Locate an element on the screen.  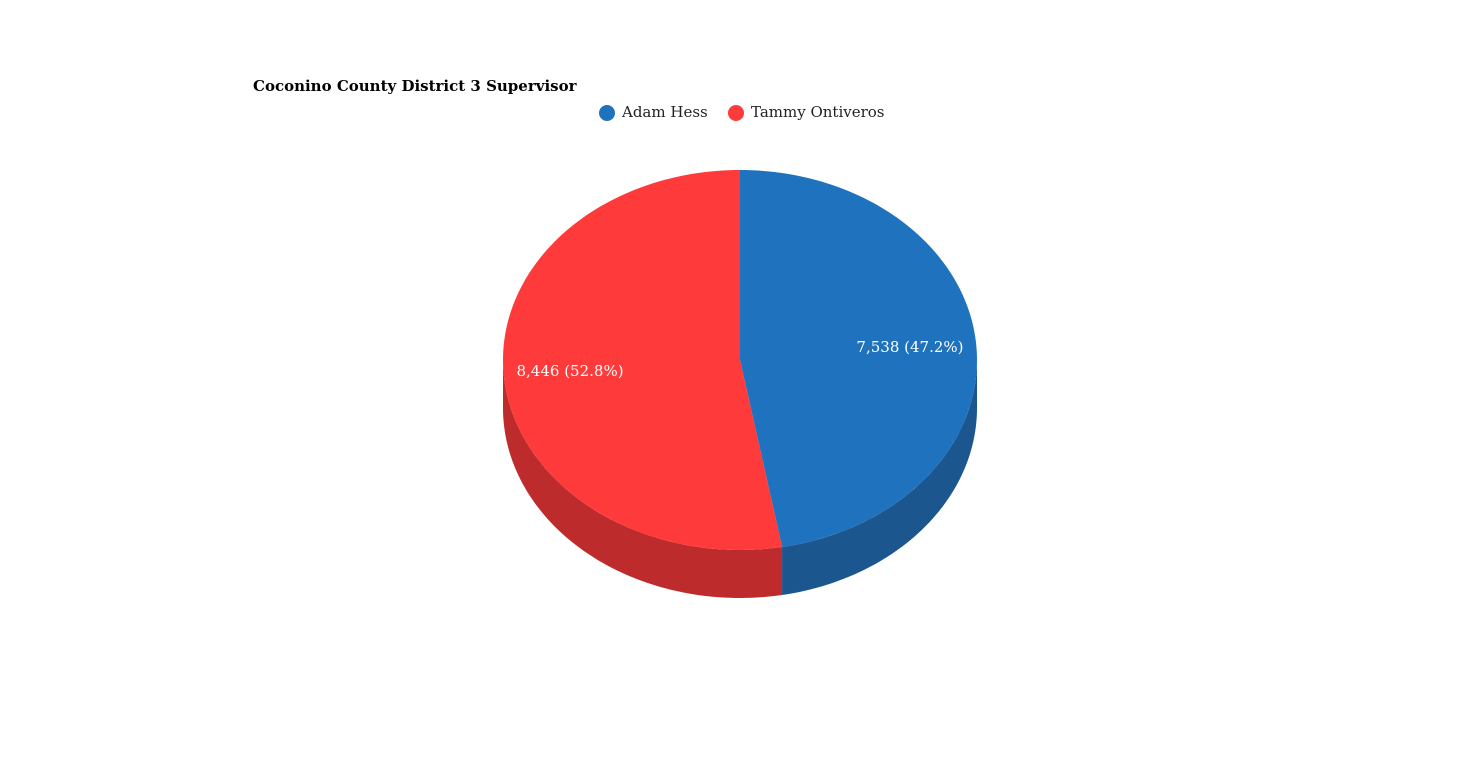
data-label: 7,538 (47.2%) is located at coordinates (909, 347).